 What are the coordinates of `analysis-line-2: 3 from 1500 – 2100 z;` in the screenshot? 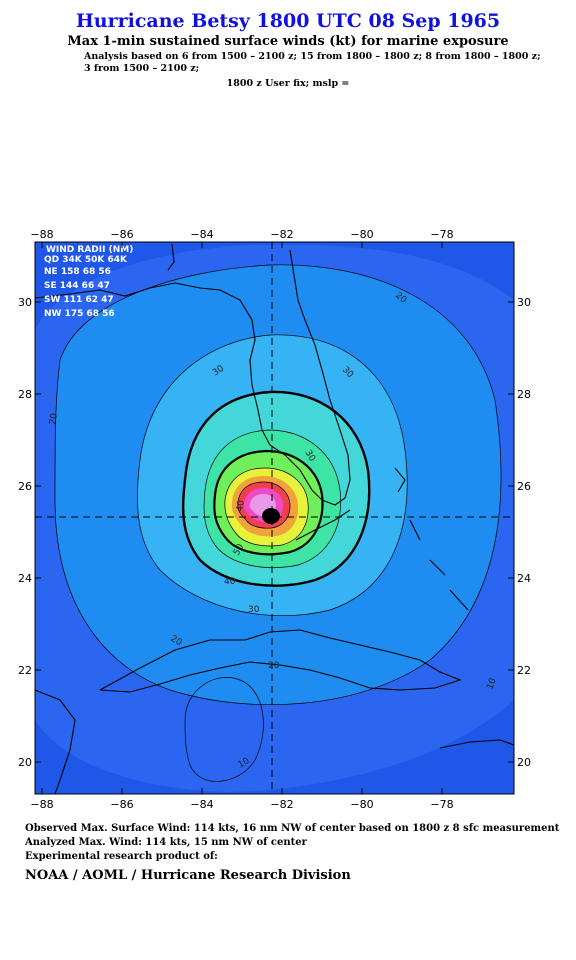 It's located at (142, 68).